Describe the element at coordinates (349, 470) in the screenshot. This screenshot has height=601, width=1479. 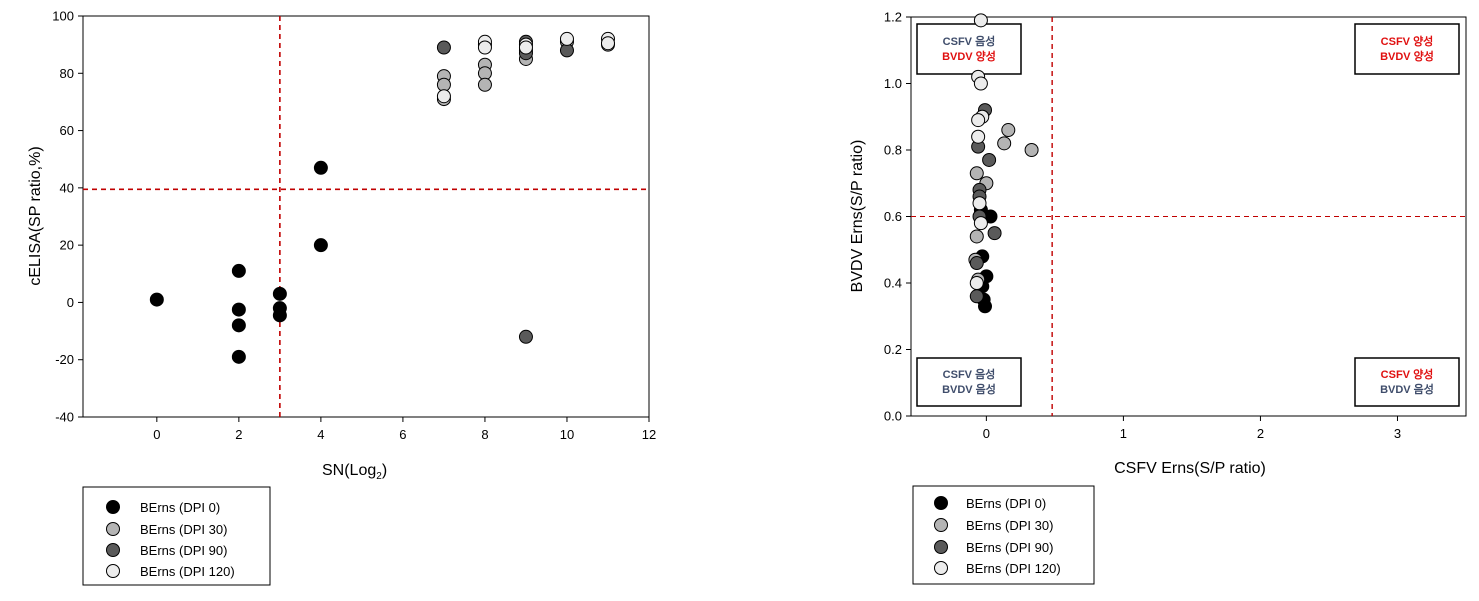
I see `left-x-axis-label-main: SN(Log` at that location.